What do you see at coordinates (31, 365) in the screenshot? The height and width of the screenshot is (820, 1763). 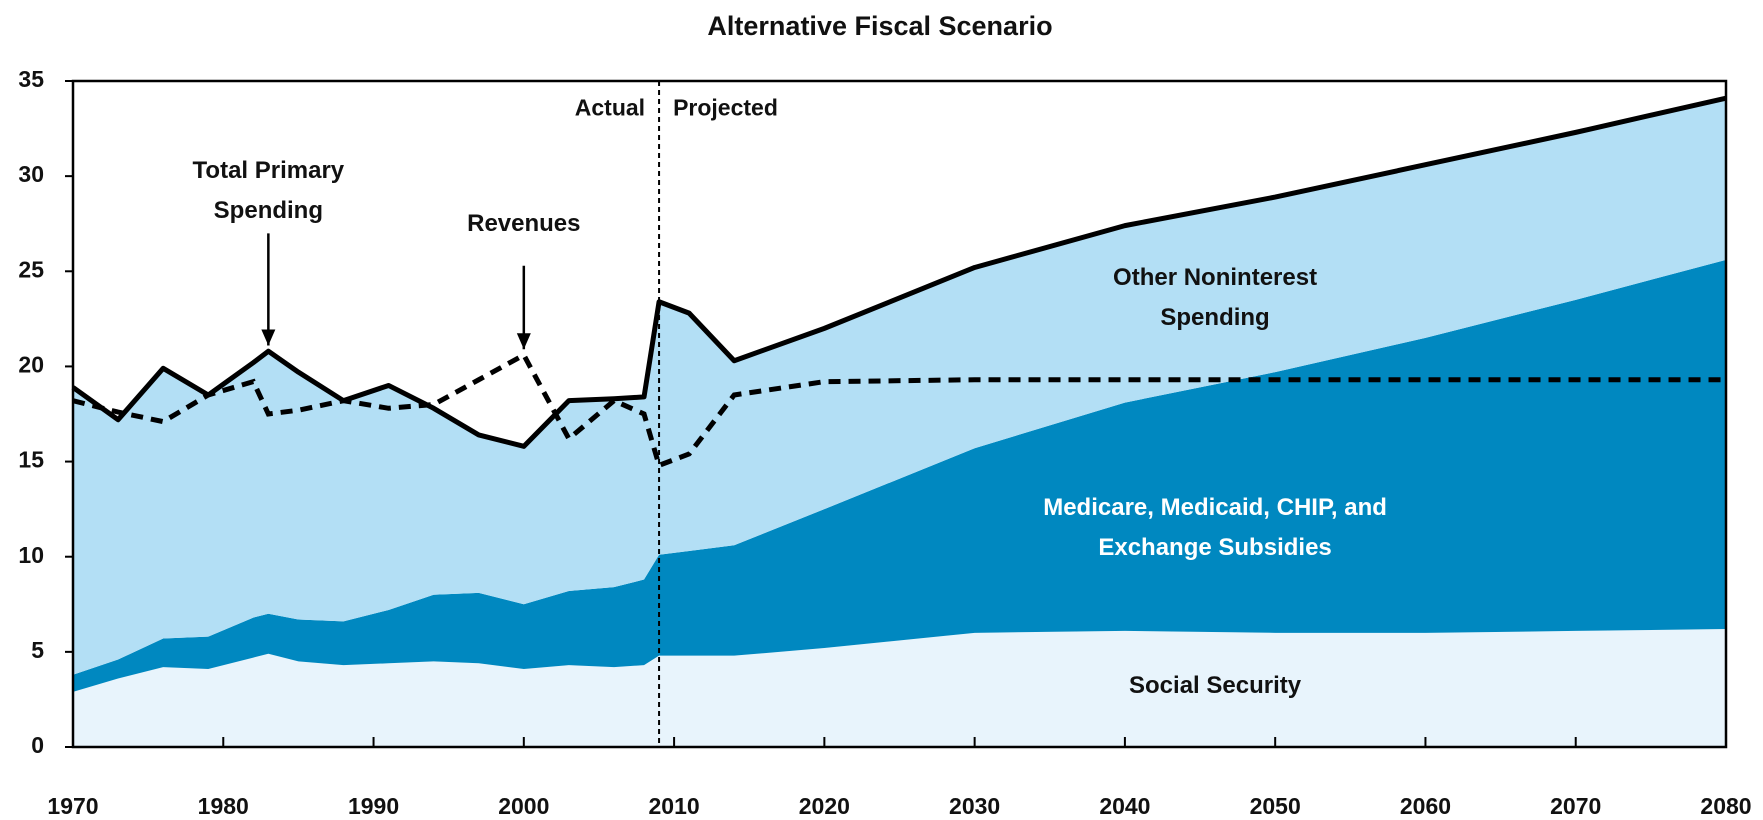 I see `y-tick-label: 20` at bounding box center [31, 365].